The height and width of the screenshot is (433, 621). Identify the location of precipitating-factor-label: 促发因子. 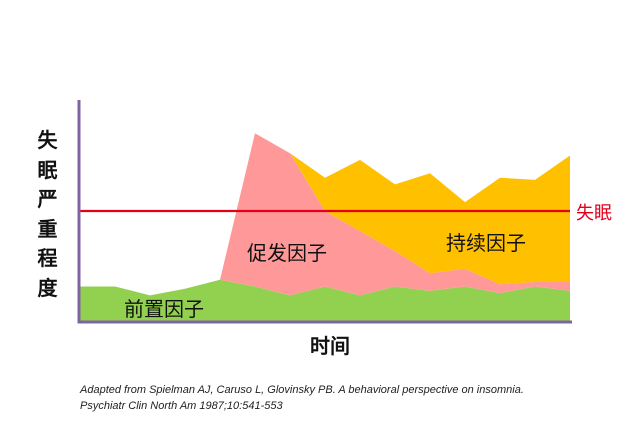
(287, 253).